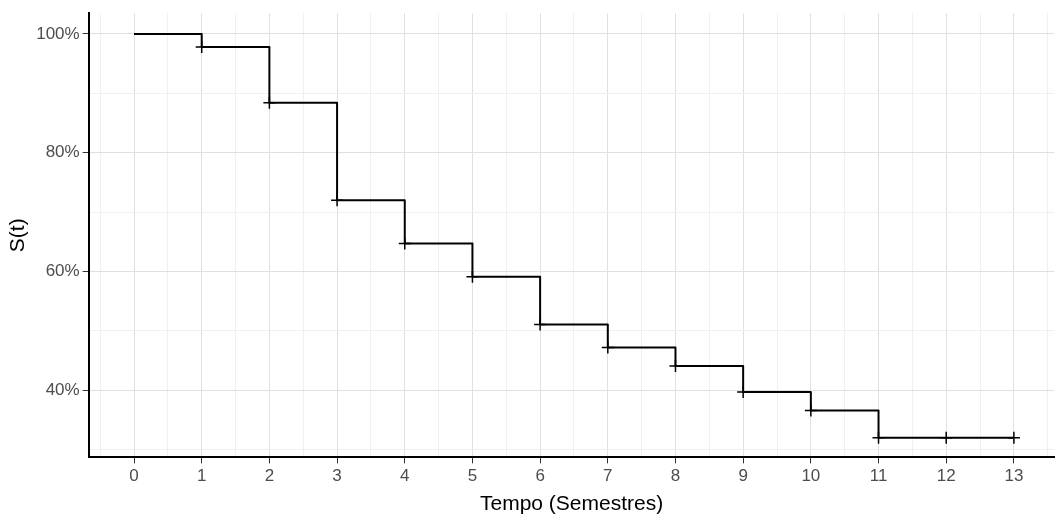 This screenshot has height=519, width=1062. What do you see at coordinates (608, 476) in the screenshot?
I see `x-tick-label: 7` at bounding box center [608, 476].